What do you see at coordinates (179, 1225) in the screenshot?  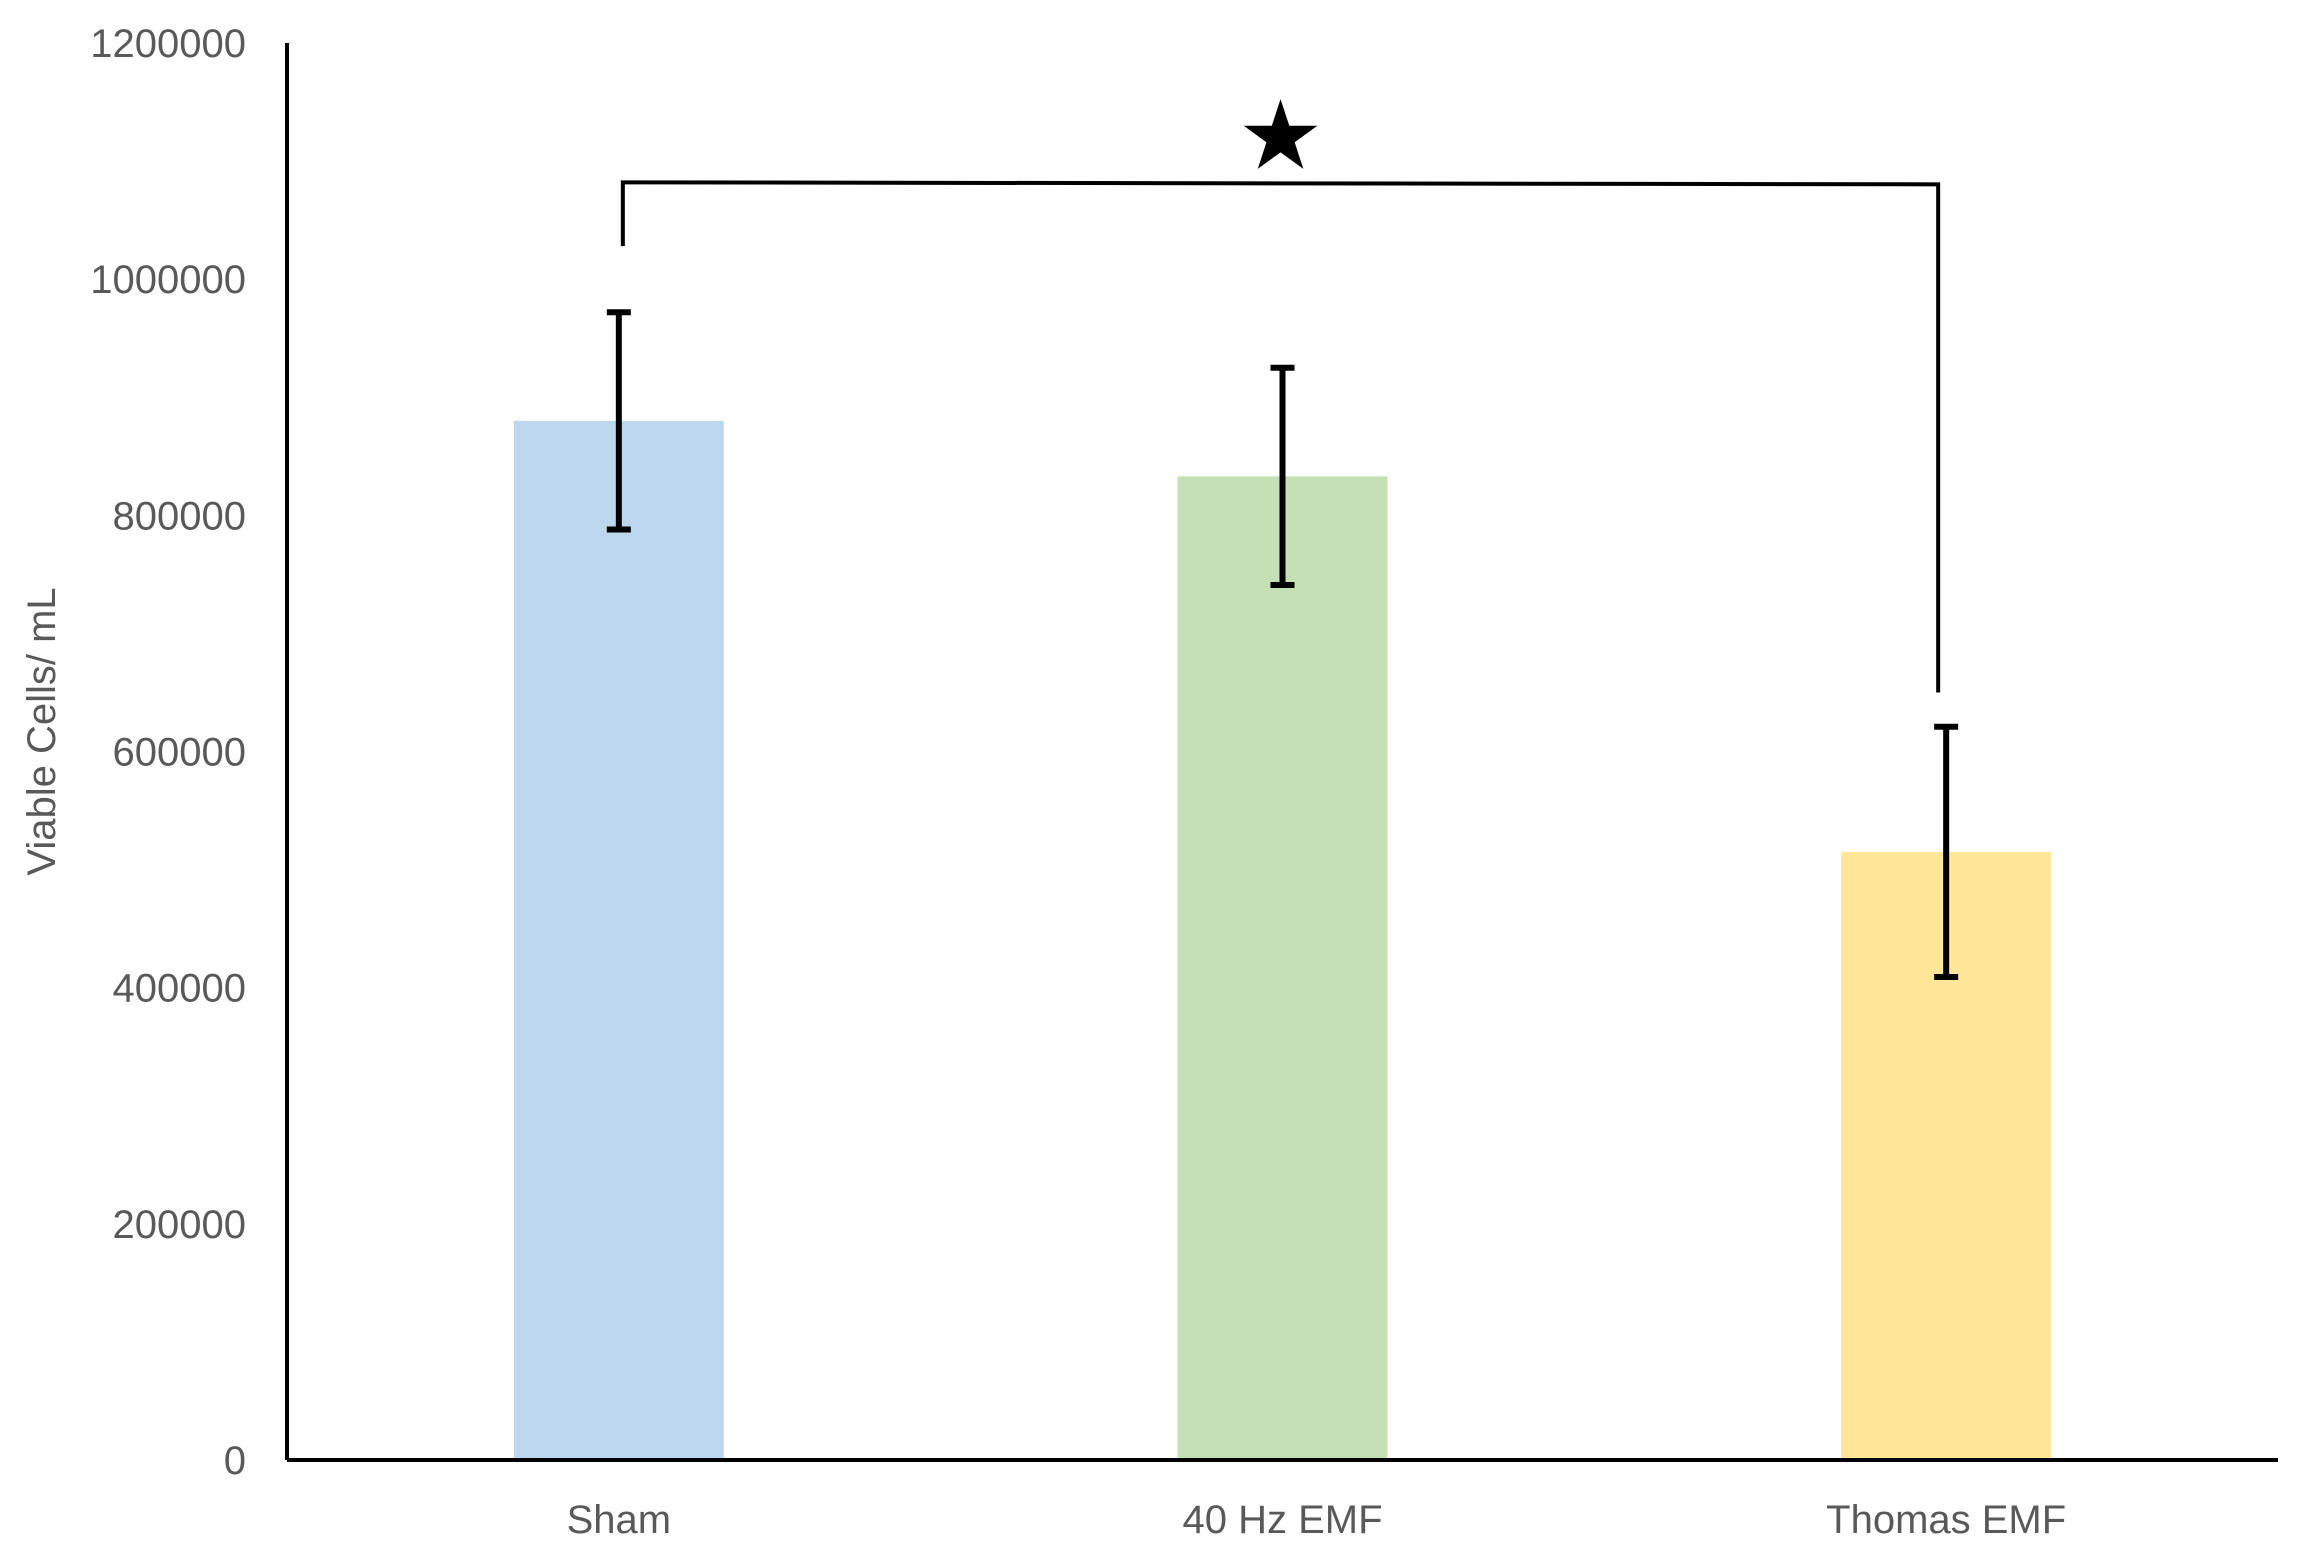 I see `y-tick-label: 200000` at bounding box center [179, 1225].